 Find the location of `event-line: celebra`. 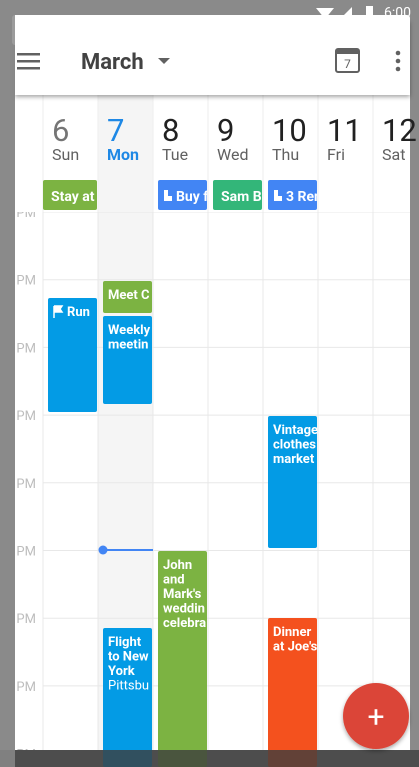

event-line: celebra is located at coordinates (184, 623).